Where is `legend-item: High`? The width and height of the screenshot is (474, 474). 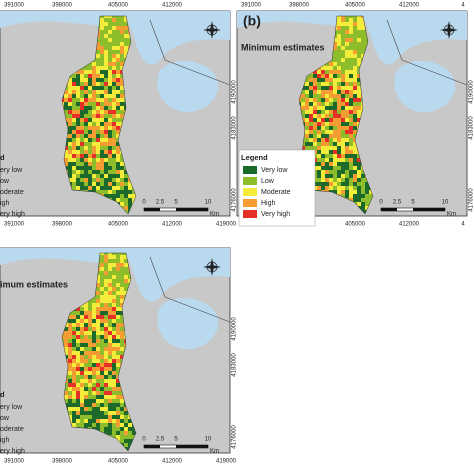
legend-item: High is located at coordinates (268, 203).